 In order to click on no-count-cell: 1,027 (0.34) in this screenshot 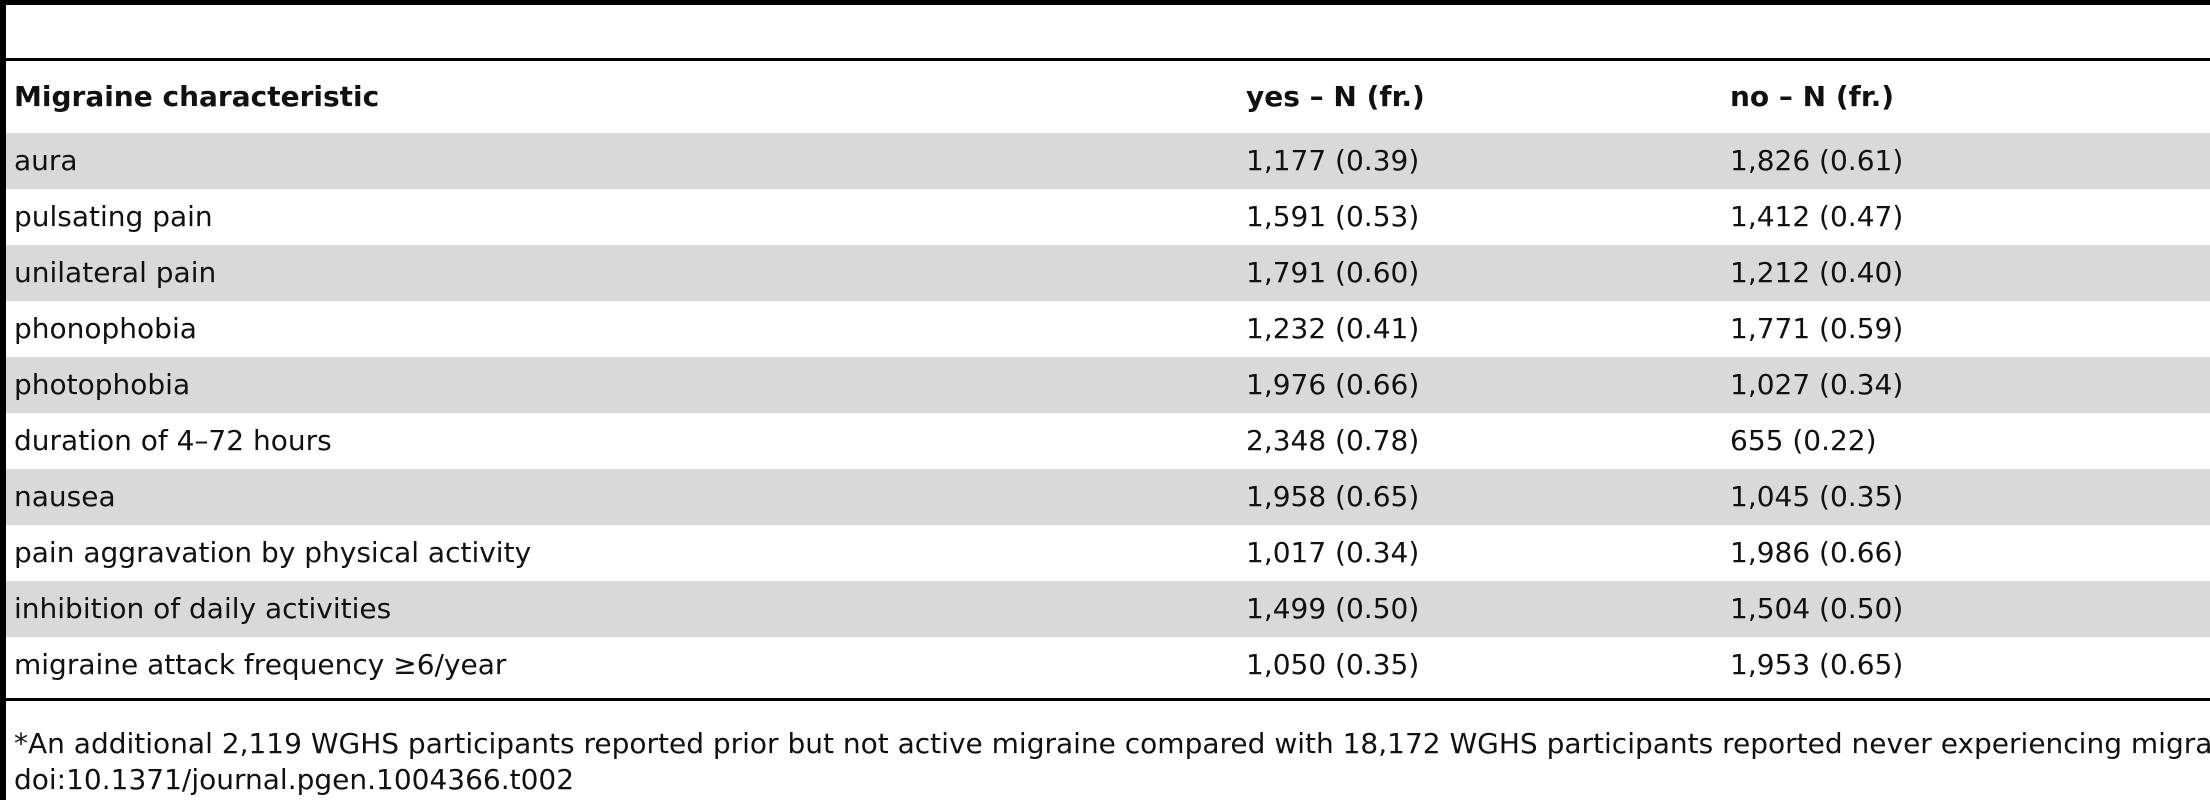, I will do `click(1966, 385)`.